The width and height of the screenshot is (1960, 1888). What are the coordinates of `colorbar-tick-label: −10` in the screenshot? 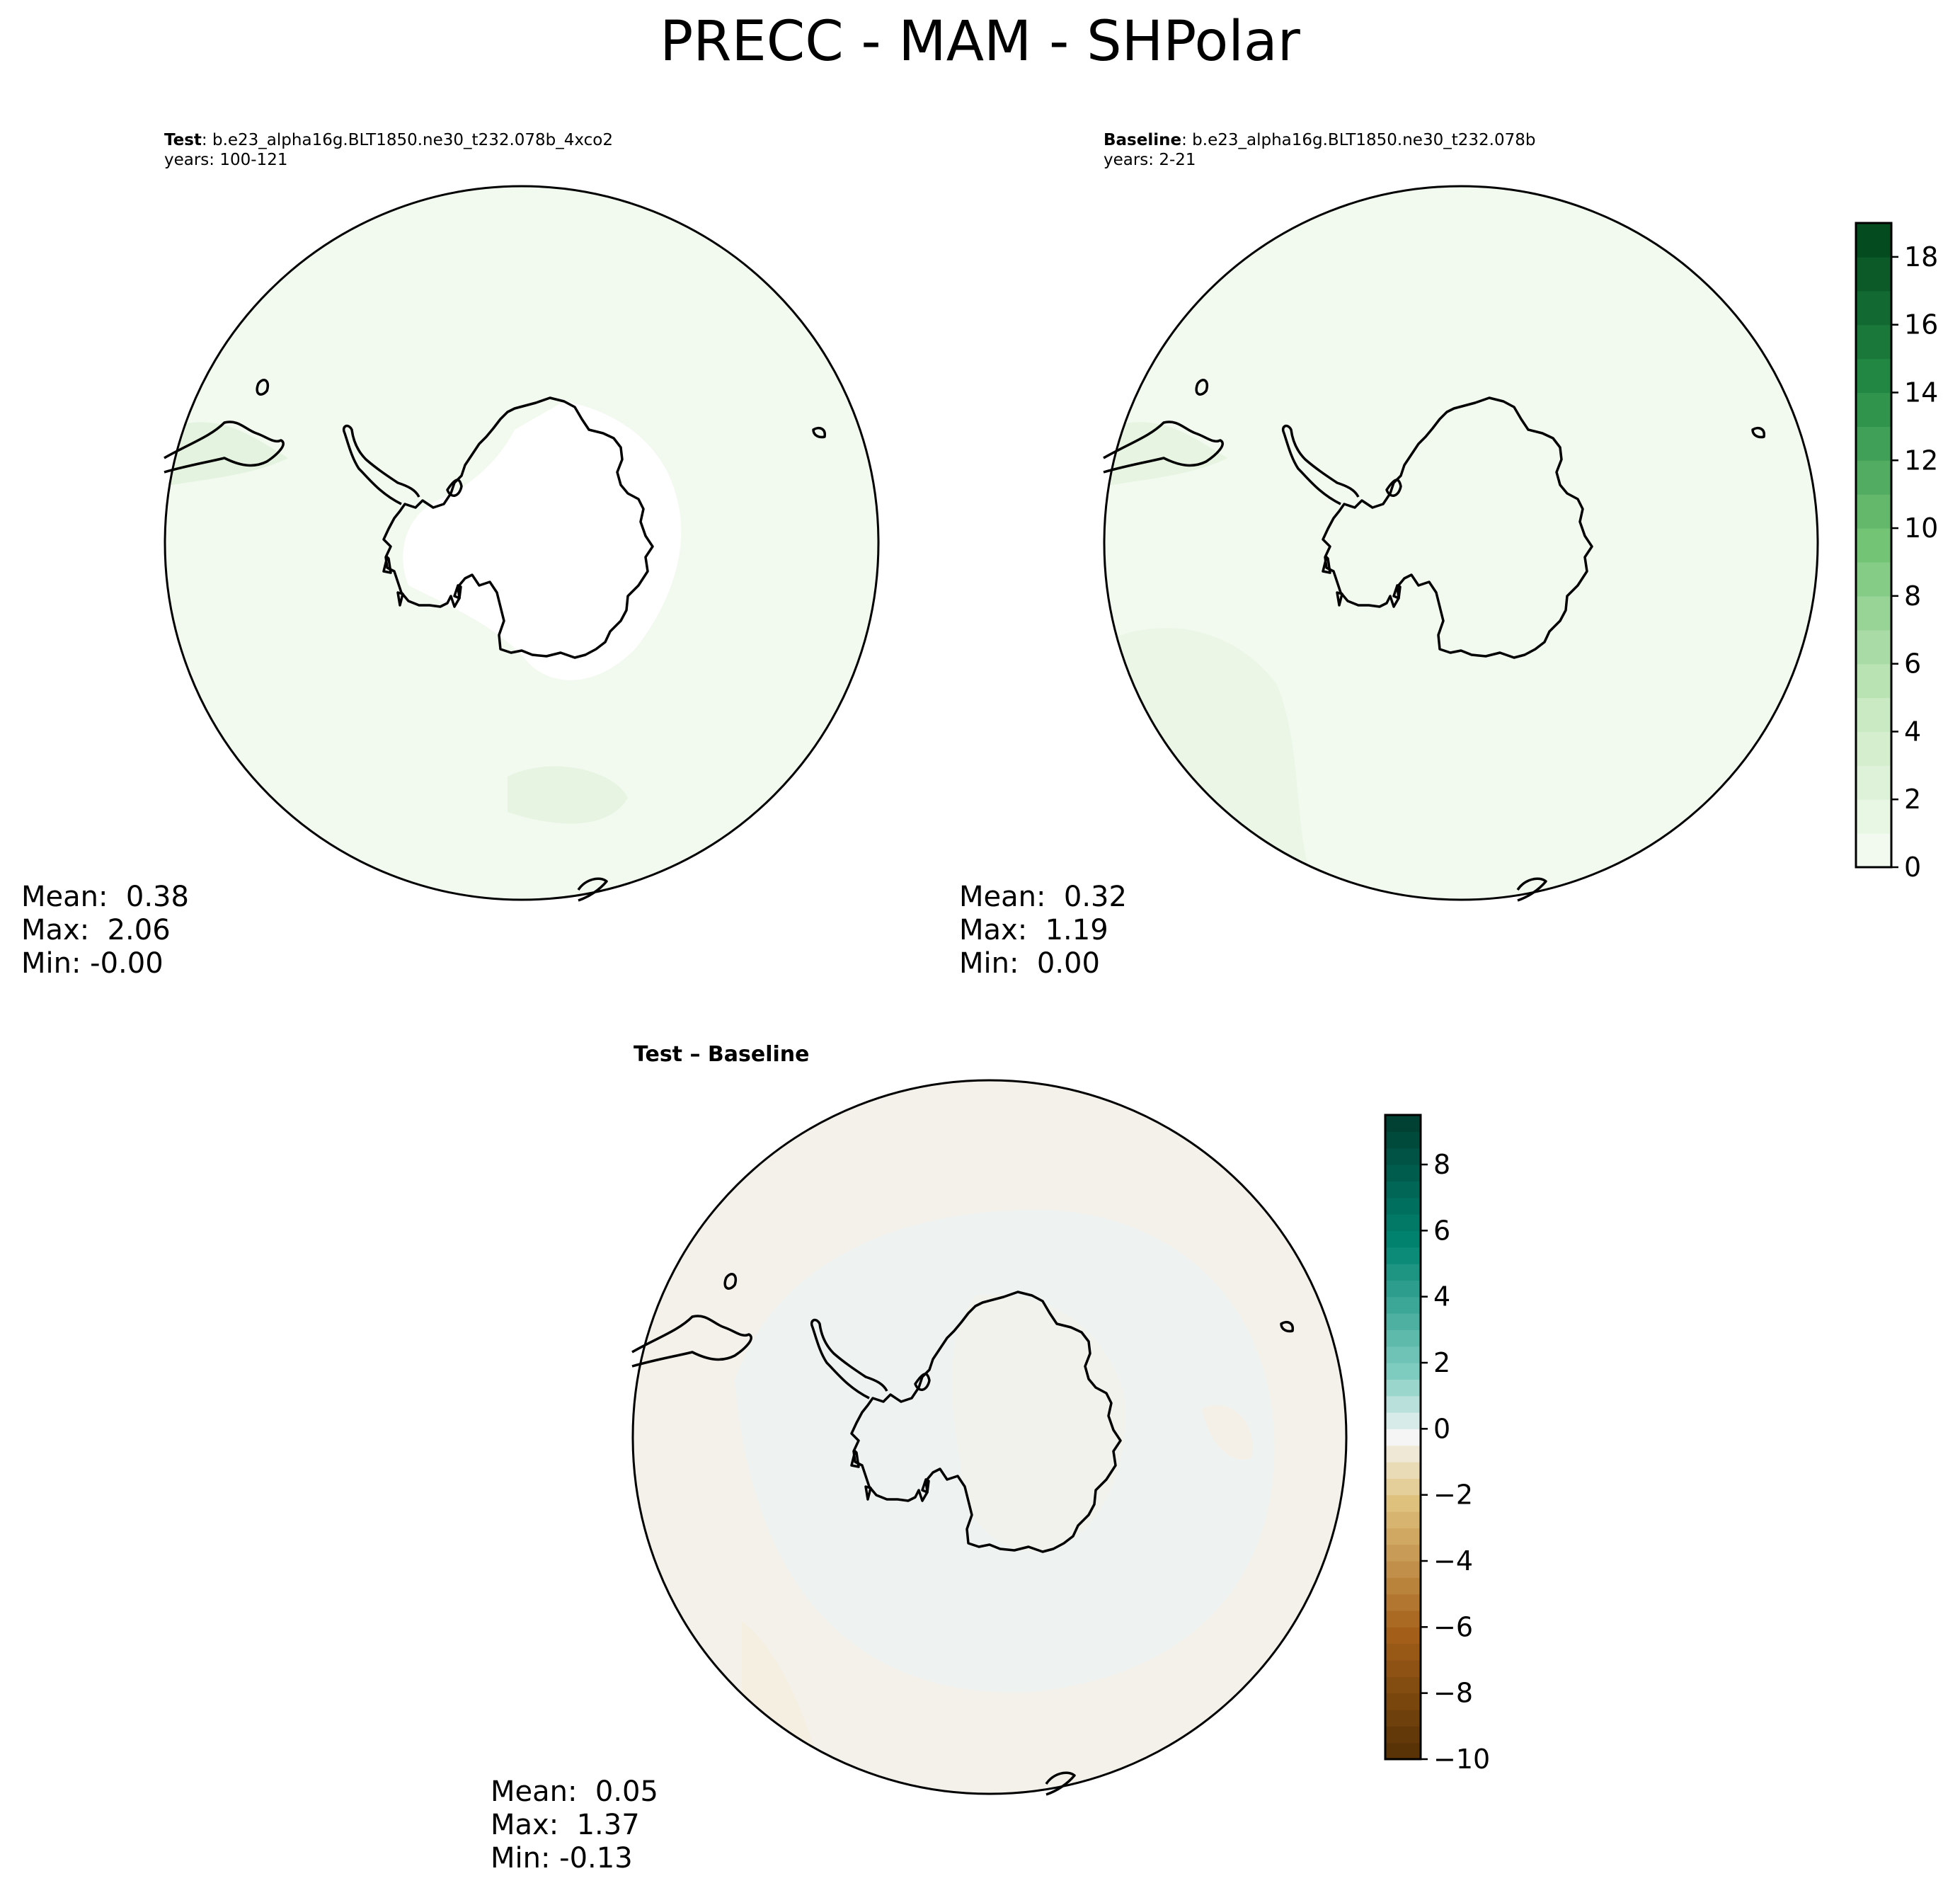 It's located at (1461, 1757).